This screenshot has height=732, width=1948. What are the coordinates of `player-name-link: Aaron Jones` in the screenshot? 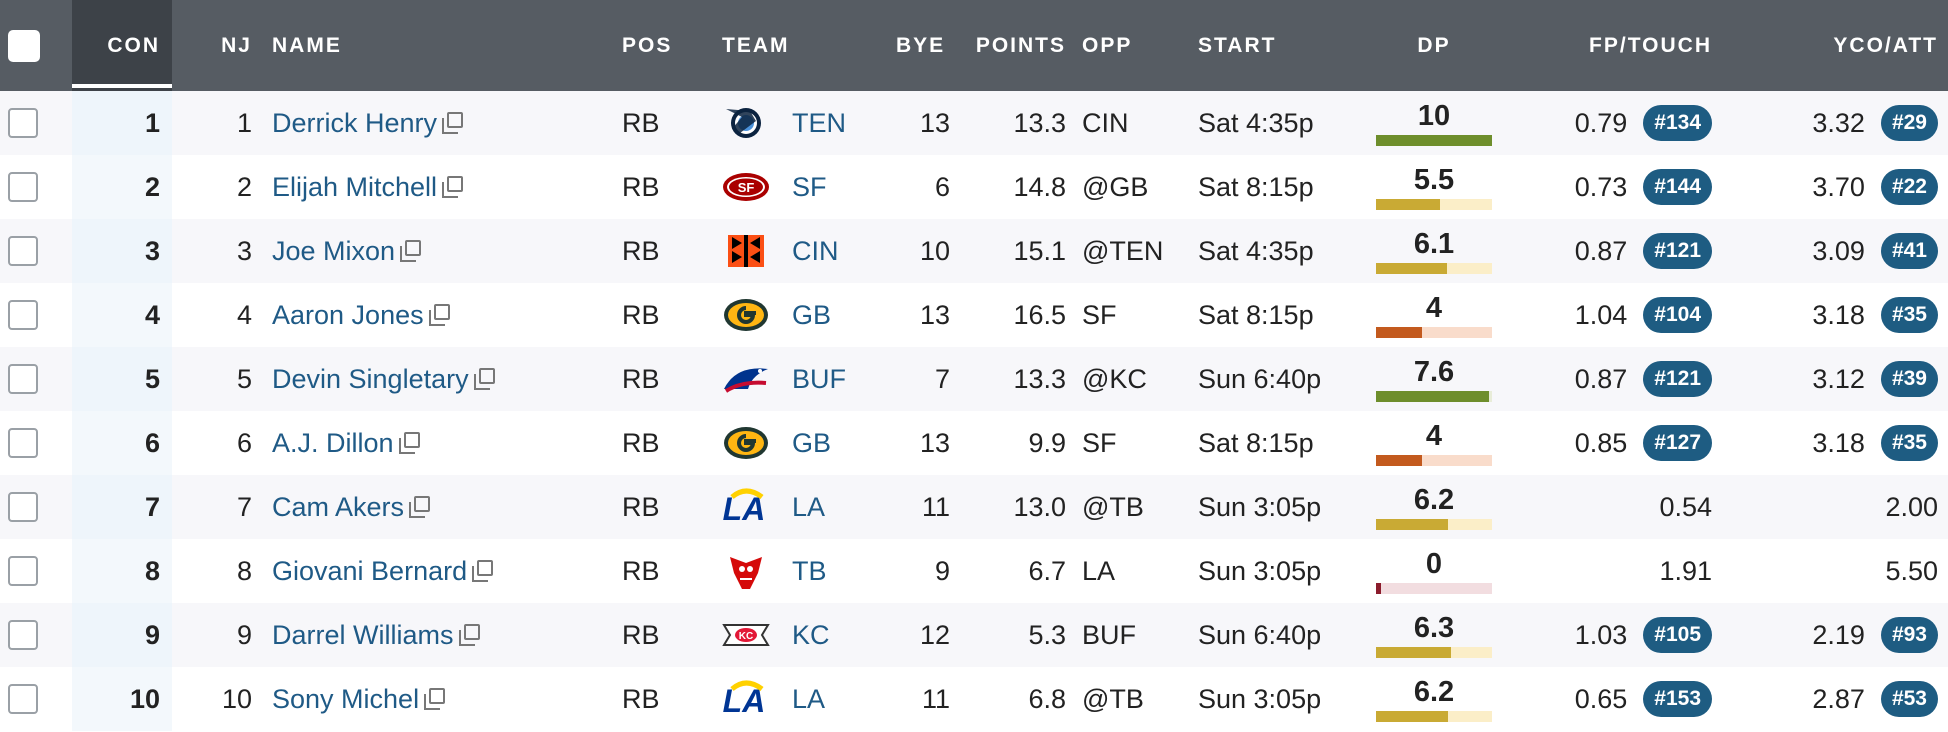 It's located at (348, 314).